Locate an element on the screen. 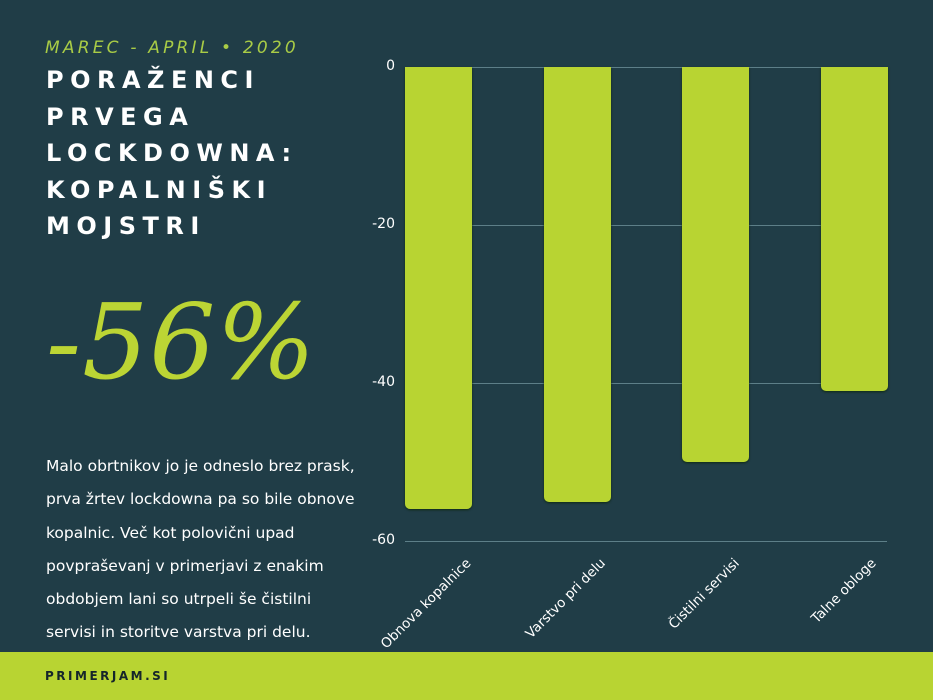 This screenshot has width=933, height=700. description-line: povpraševanj v primerjavi z enakim is located at coordinates (185, 565).